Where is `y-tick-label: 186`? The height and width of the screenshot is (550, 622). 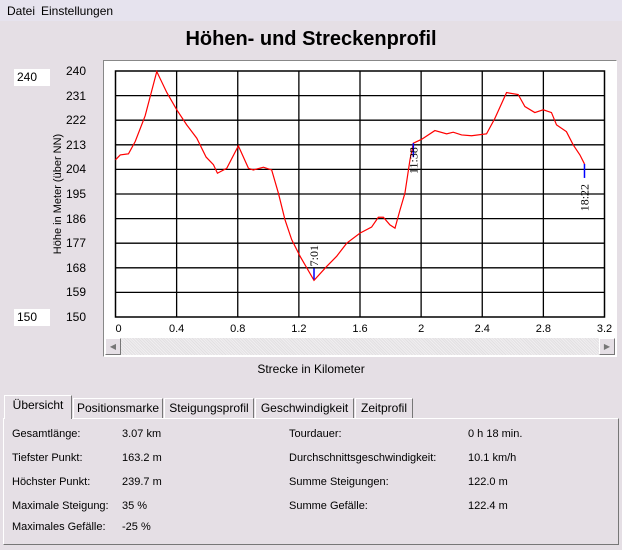
y-tick-label: 186 is located at coordinates (76, 218).